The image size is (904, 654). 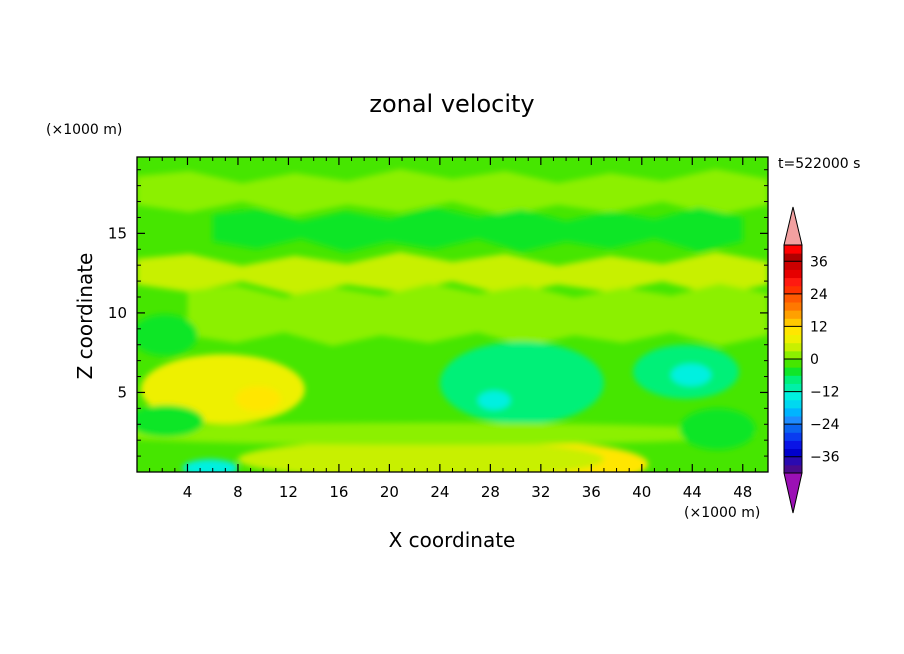 I want to click on time-label: t=522000 s, so click(x=819, y=164).